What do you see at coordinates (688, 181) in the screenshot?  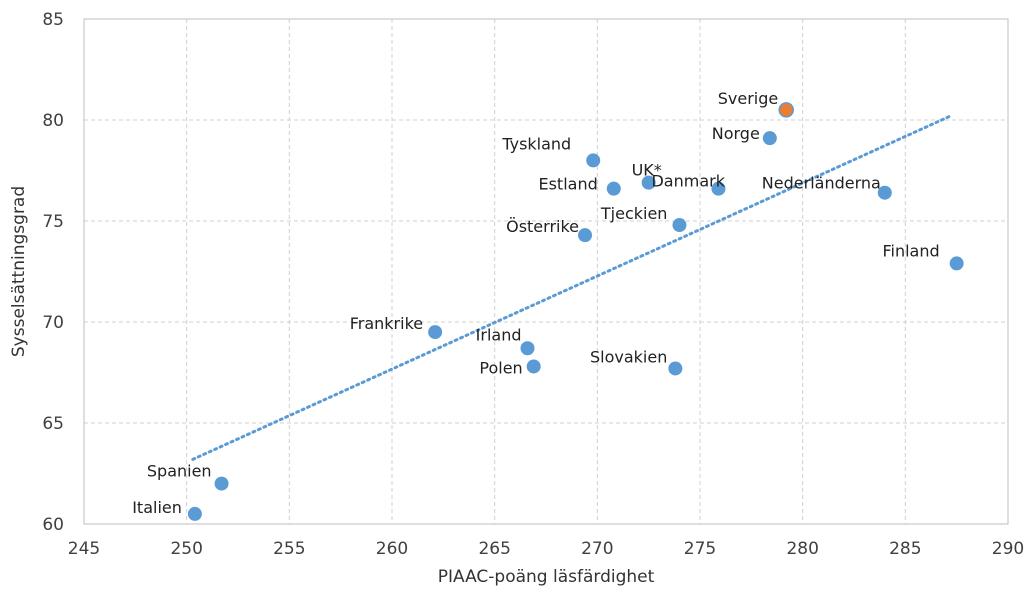 I see `data-label: Danmark` at bounding box center [688, 181].